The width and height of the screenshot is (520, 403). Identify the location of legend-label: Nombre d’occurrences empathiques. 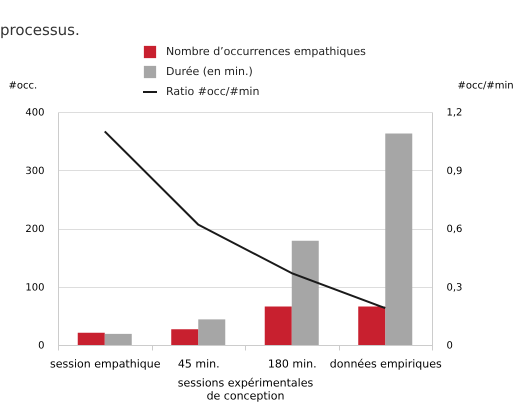
(266, 51).